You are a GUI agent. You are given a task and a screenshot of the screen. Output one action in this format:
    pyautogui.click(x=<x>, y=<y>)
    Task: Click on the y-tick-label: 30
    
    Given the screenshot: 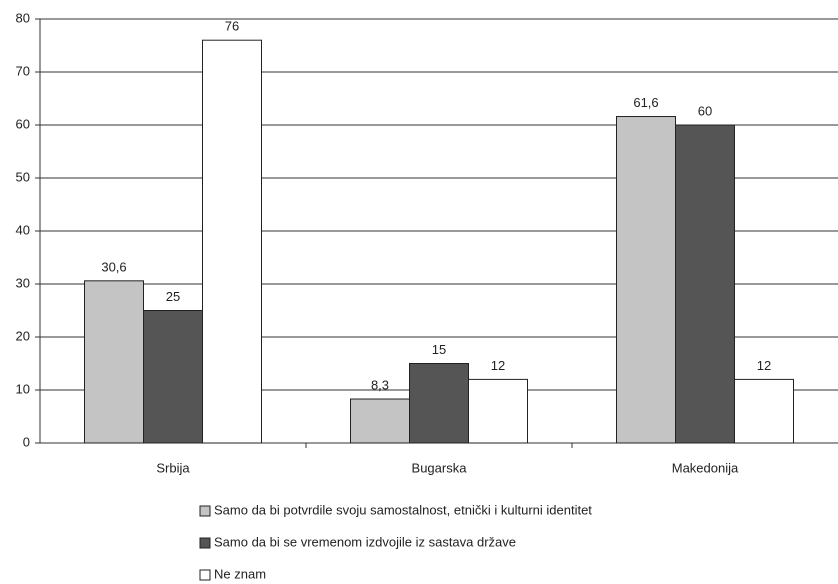 What is the action you would take?
    pyautogui.click(x=23, y=282)
    